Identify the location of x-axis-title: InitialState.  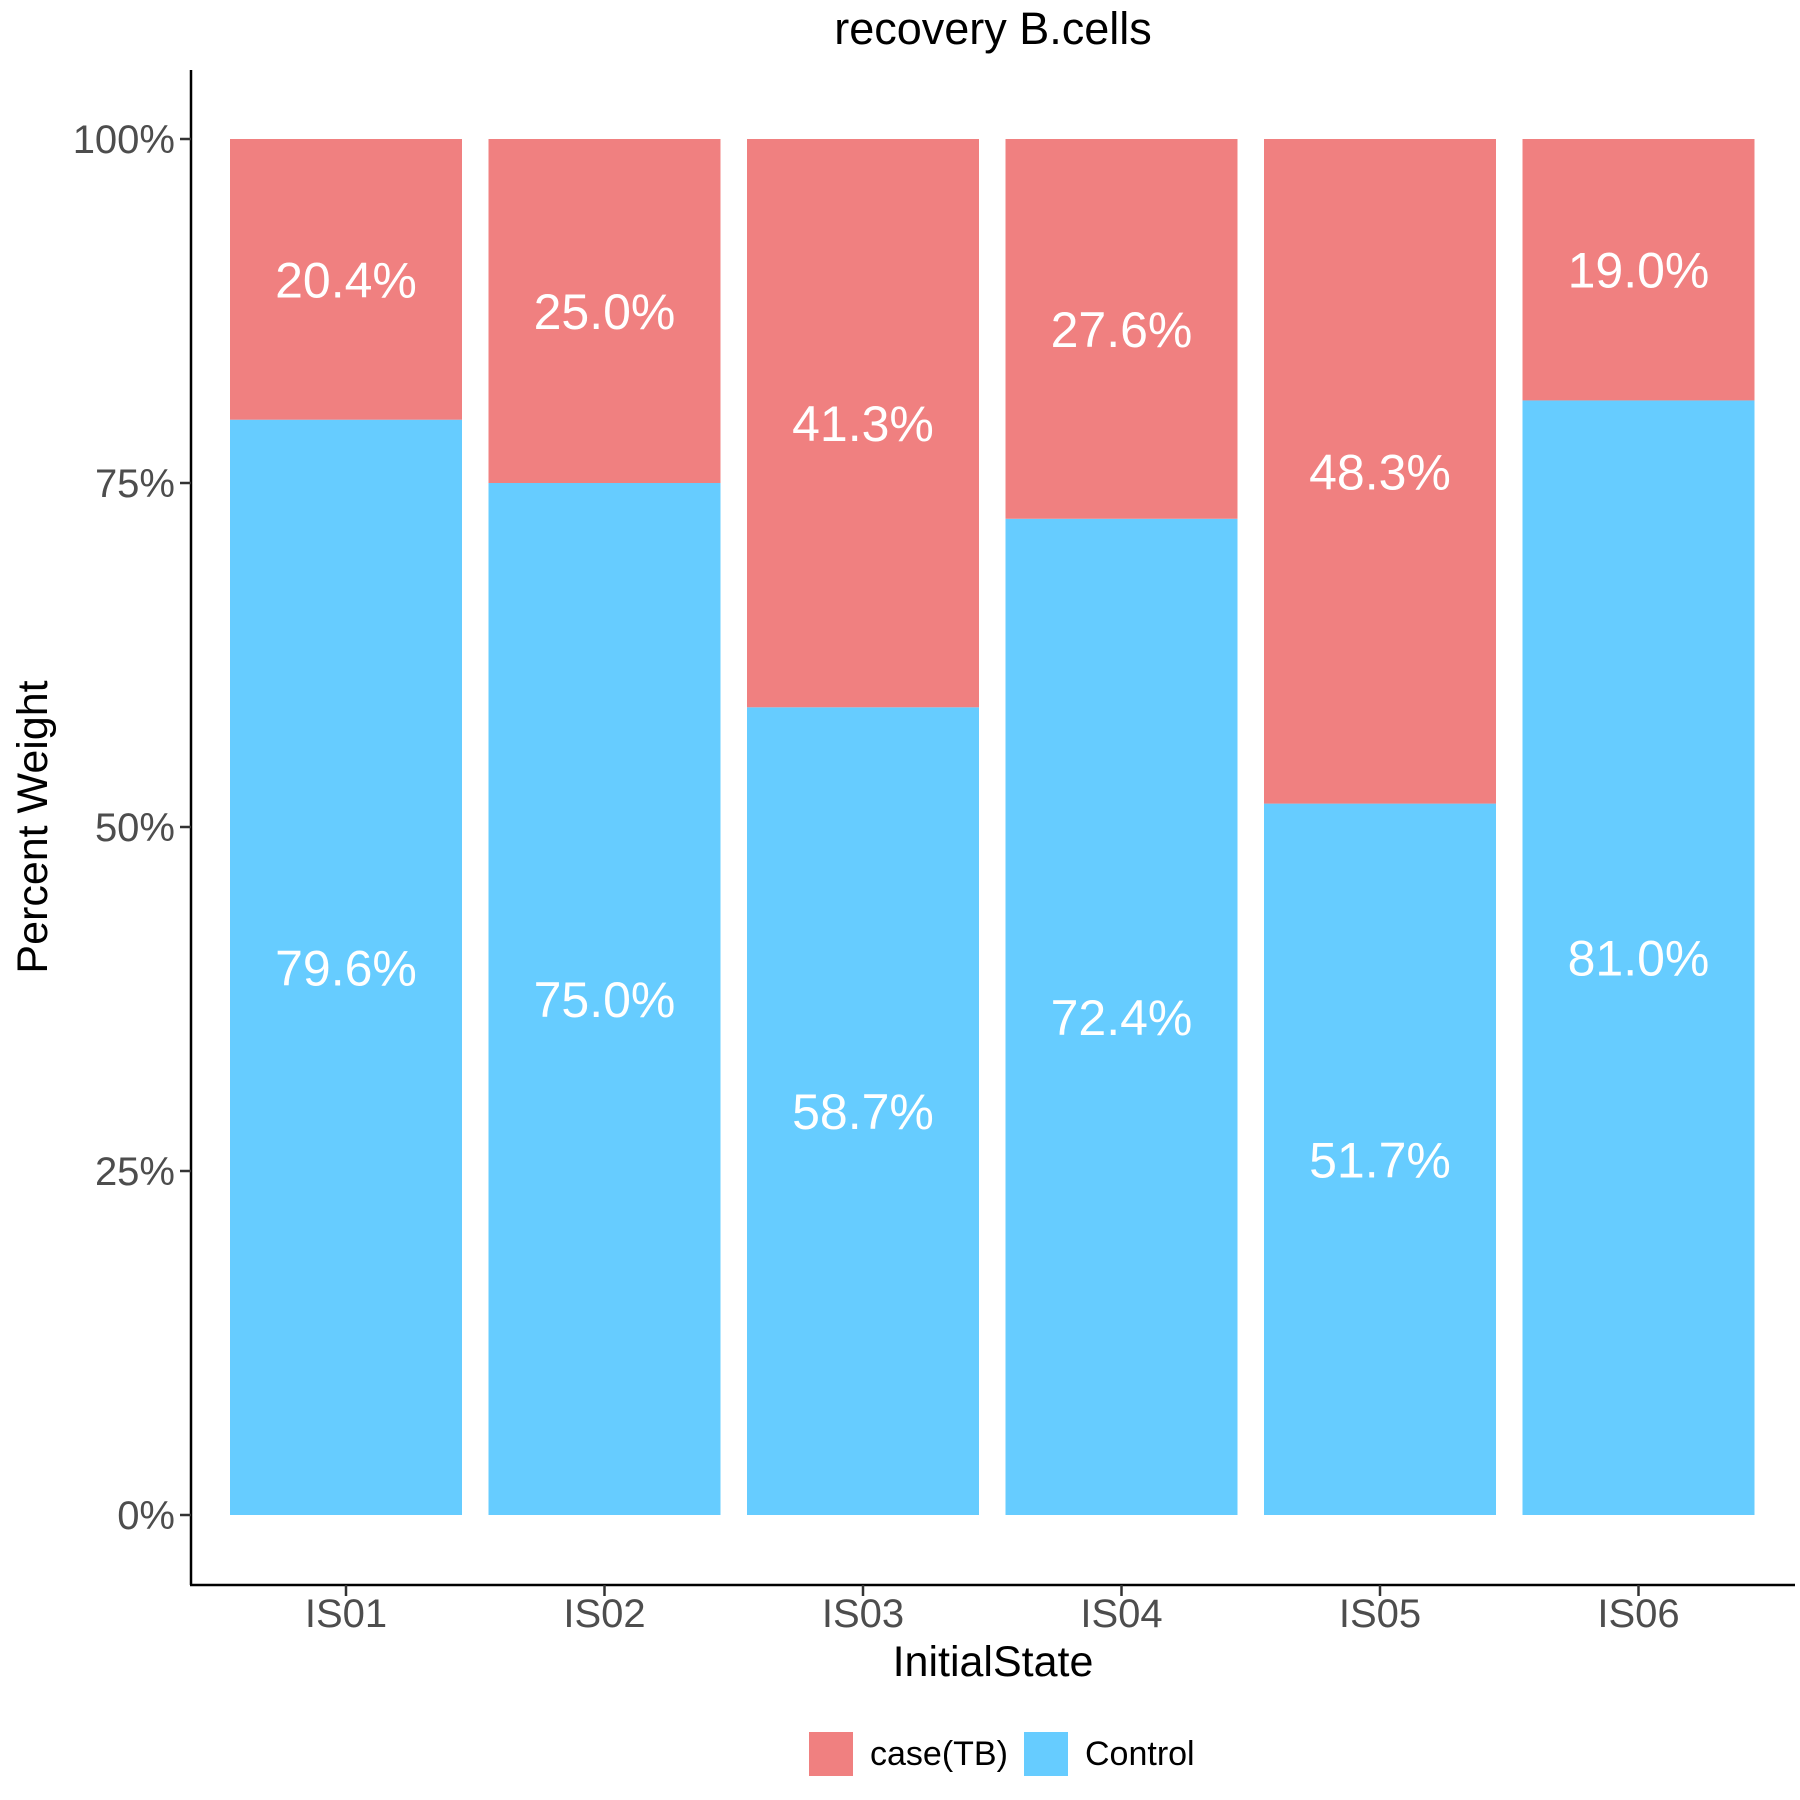
(993, 1662).